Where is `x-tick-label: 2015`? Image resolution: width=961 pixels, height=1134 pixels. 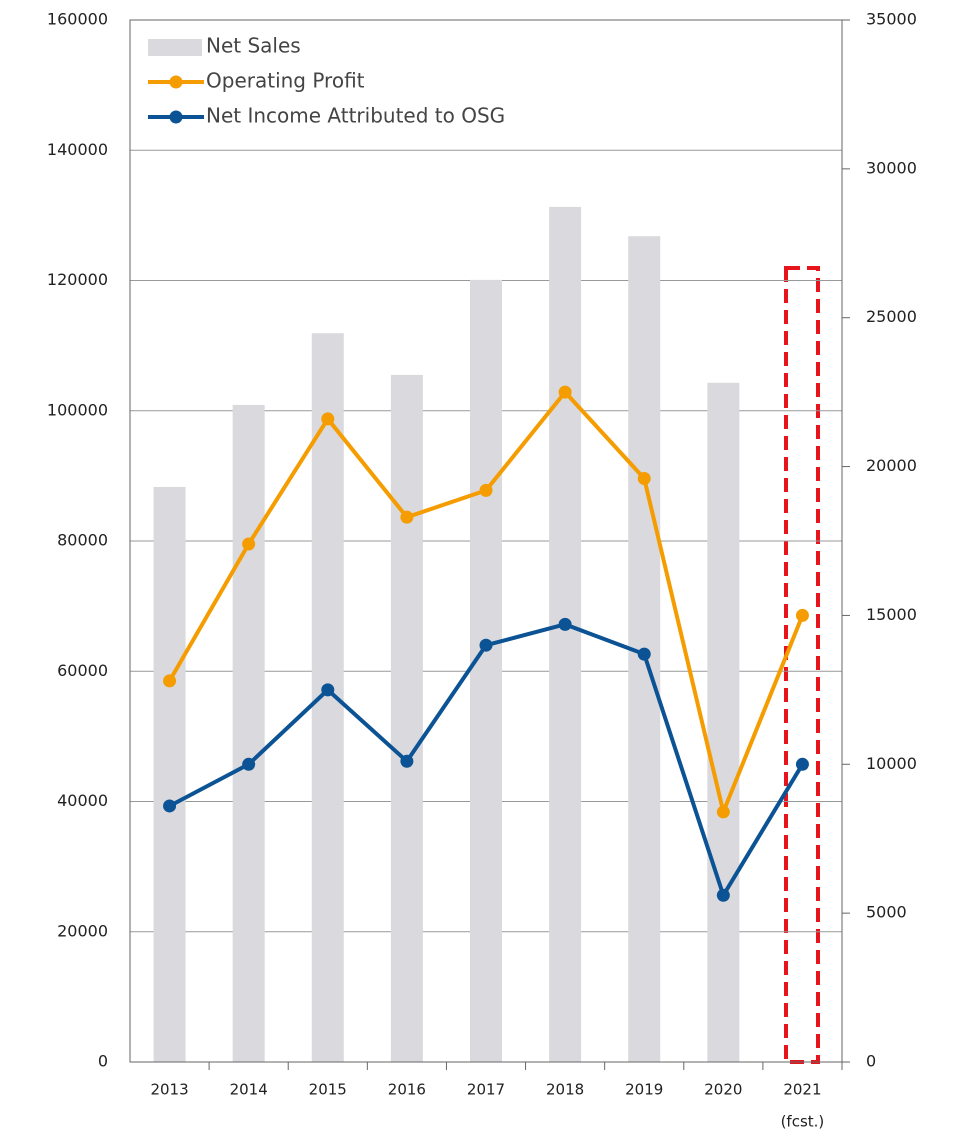 x-tick-label: 2015 is located at coordinates (328, 1090).